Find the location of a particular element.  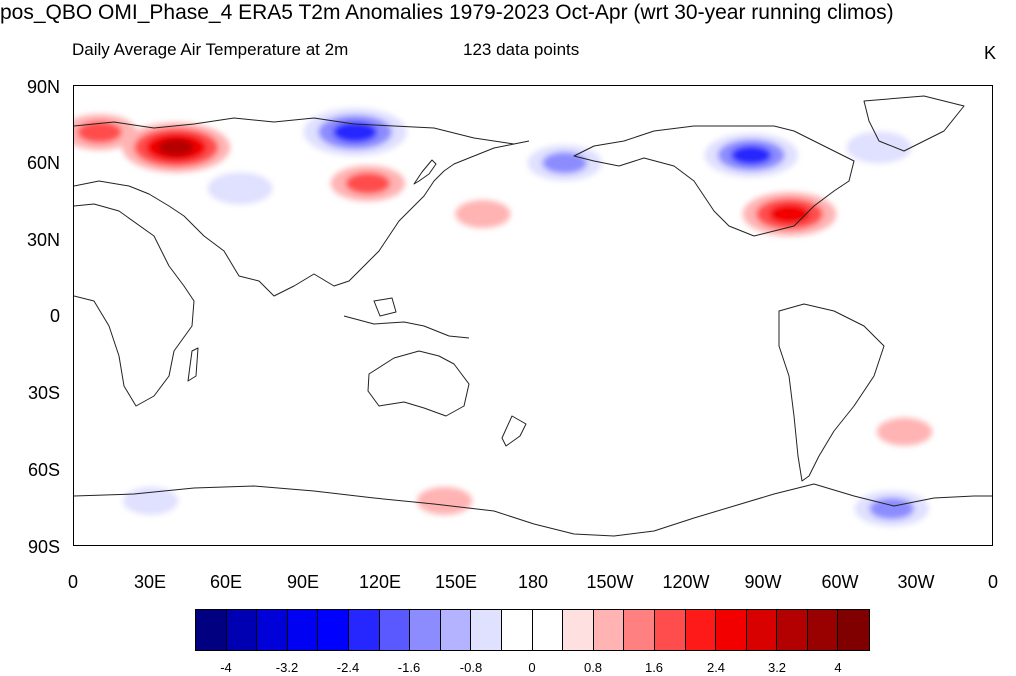

lon-label-120e: 120E is located at coordinates (380, 582).